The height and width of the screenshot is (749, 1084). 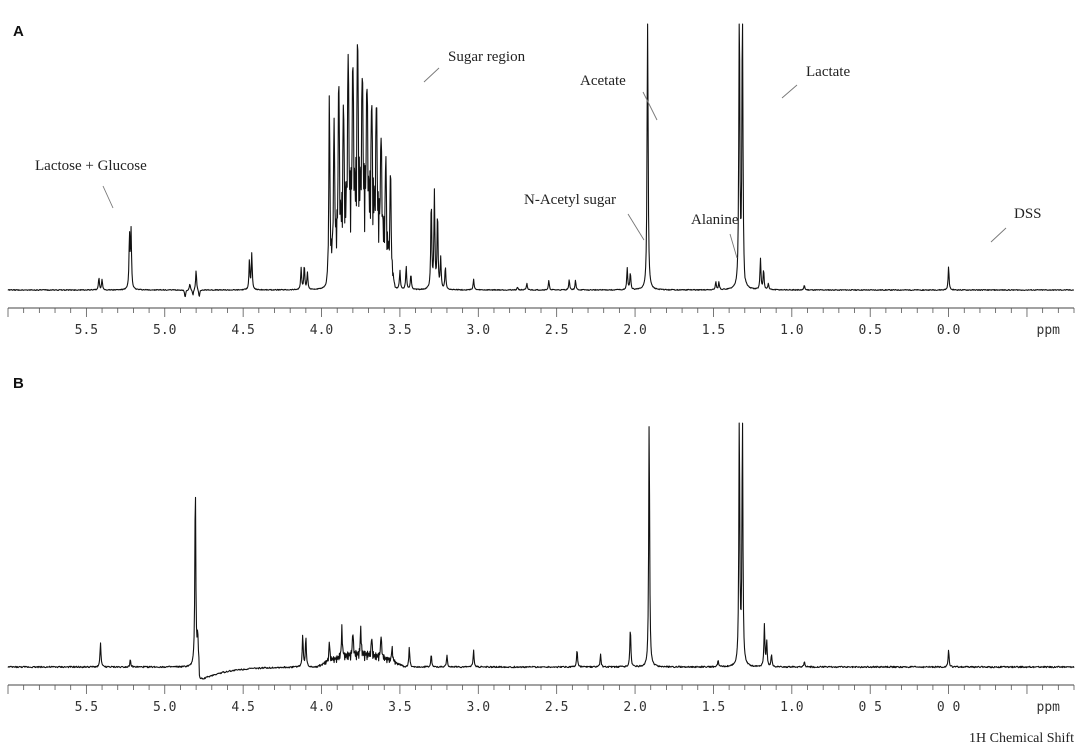 I want to click on peak-annotation-label: DSS, so click(x=1028, y=214).